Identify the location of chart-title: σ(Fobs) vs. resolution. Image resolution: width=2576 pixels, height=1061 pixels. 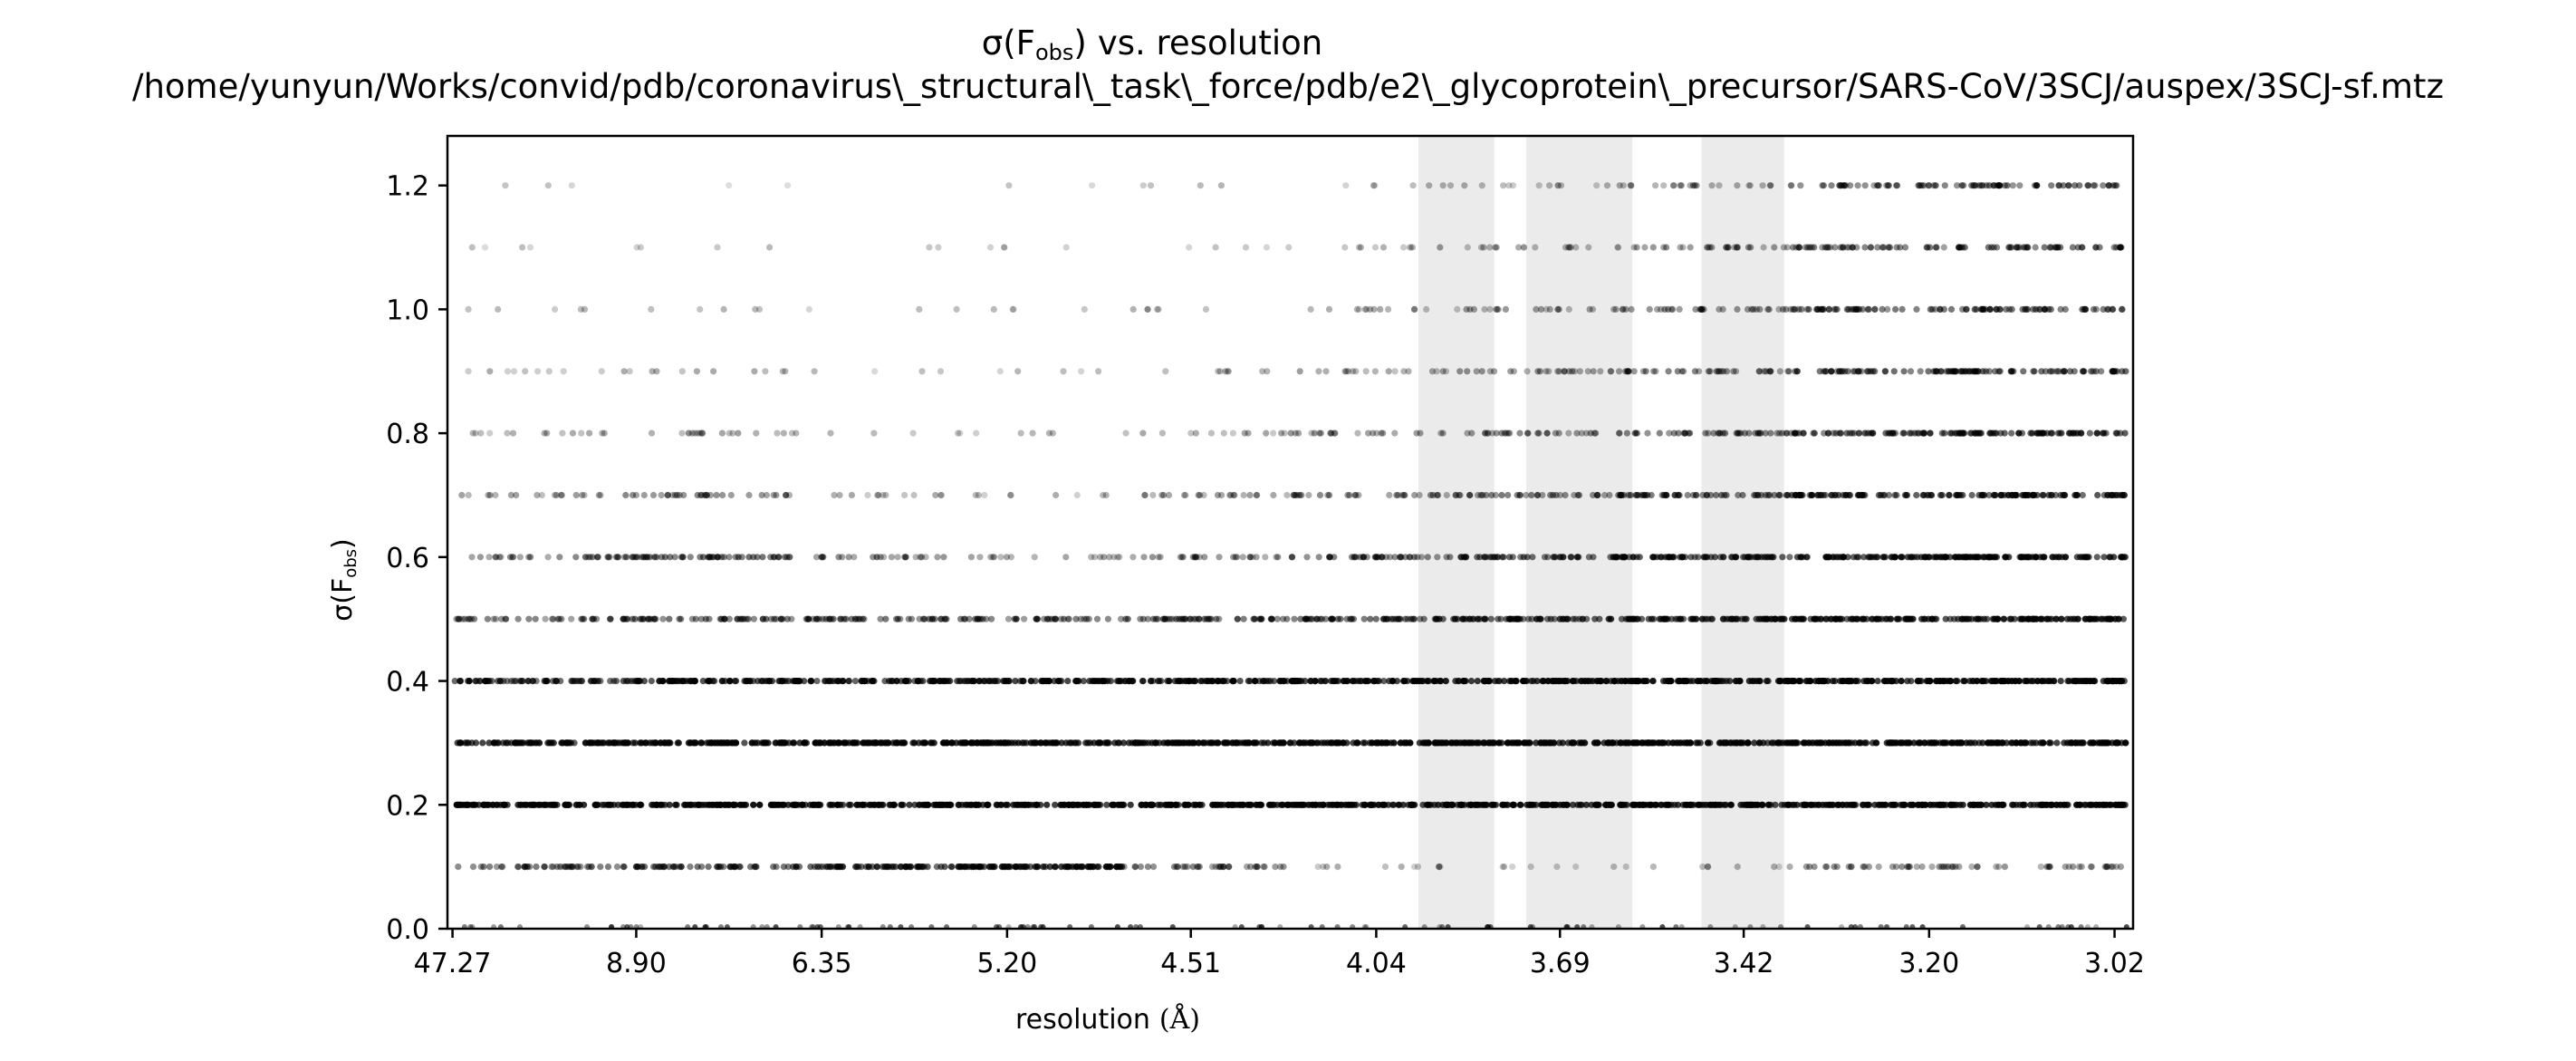
(1152, 44).